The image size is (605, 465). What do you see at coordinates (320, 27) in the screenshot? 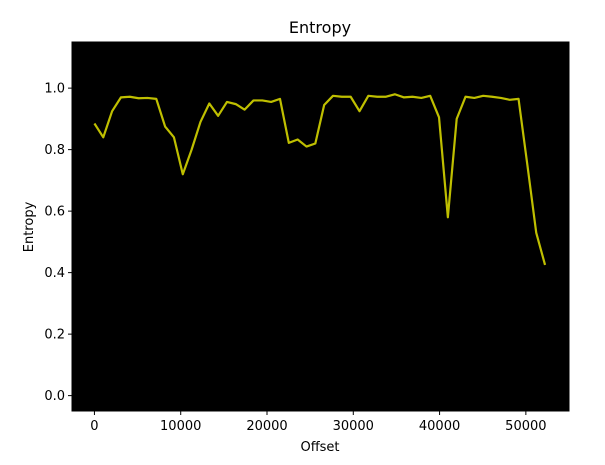
I see `chart-title: Entropy` at bounding box center [320, 27].